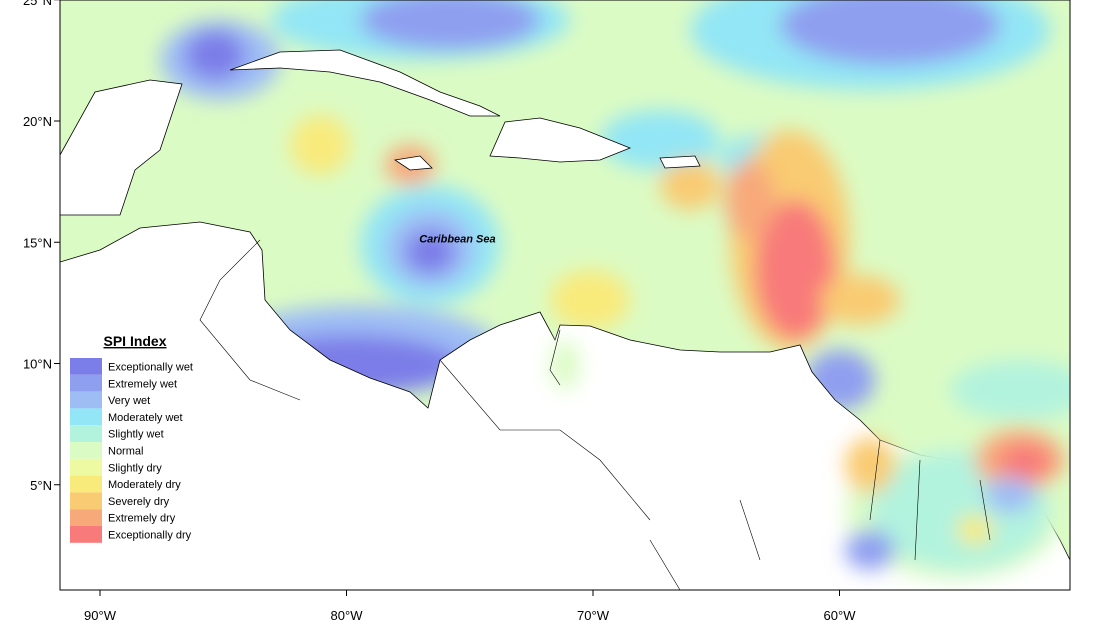 This screenshot has width=1100, height=635. I want to click on land-cuba, so click(365, 83).